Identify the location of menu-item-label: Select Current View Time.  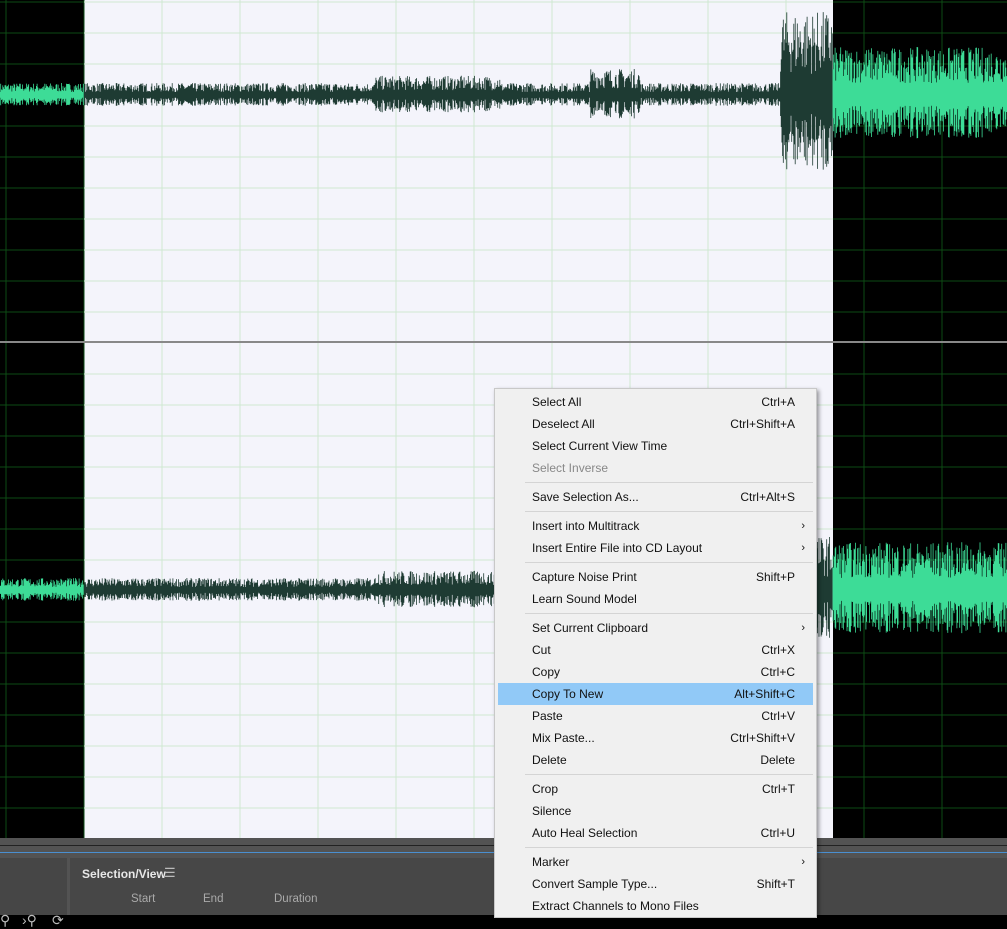
(600, 446).